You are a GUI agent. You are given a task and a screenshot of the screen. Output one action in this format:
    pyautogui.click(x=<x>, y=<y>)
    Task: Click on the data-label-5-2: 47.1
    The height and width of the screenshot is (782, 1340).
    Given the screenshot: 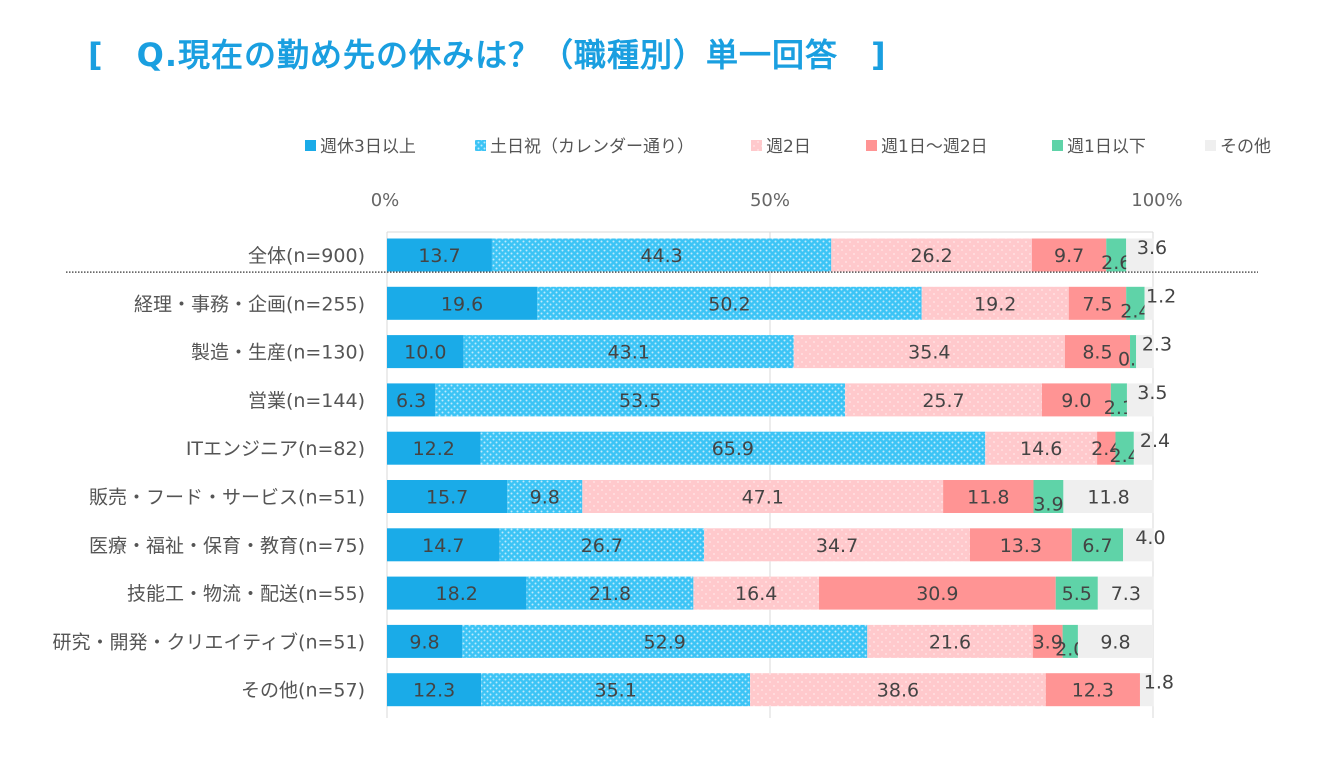 What is the action you would take?
    pyautogui.click(x=763, y=498)
    